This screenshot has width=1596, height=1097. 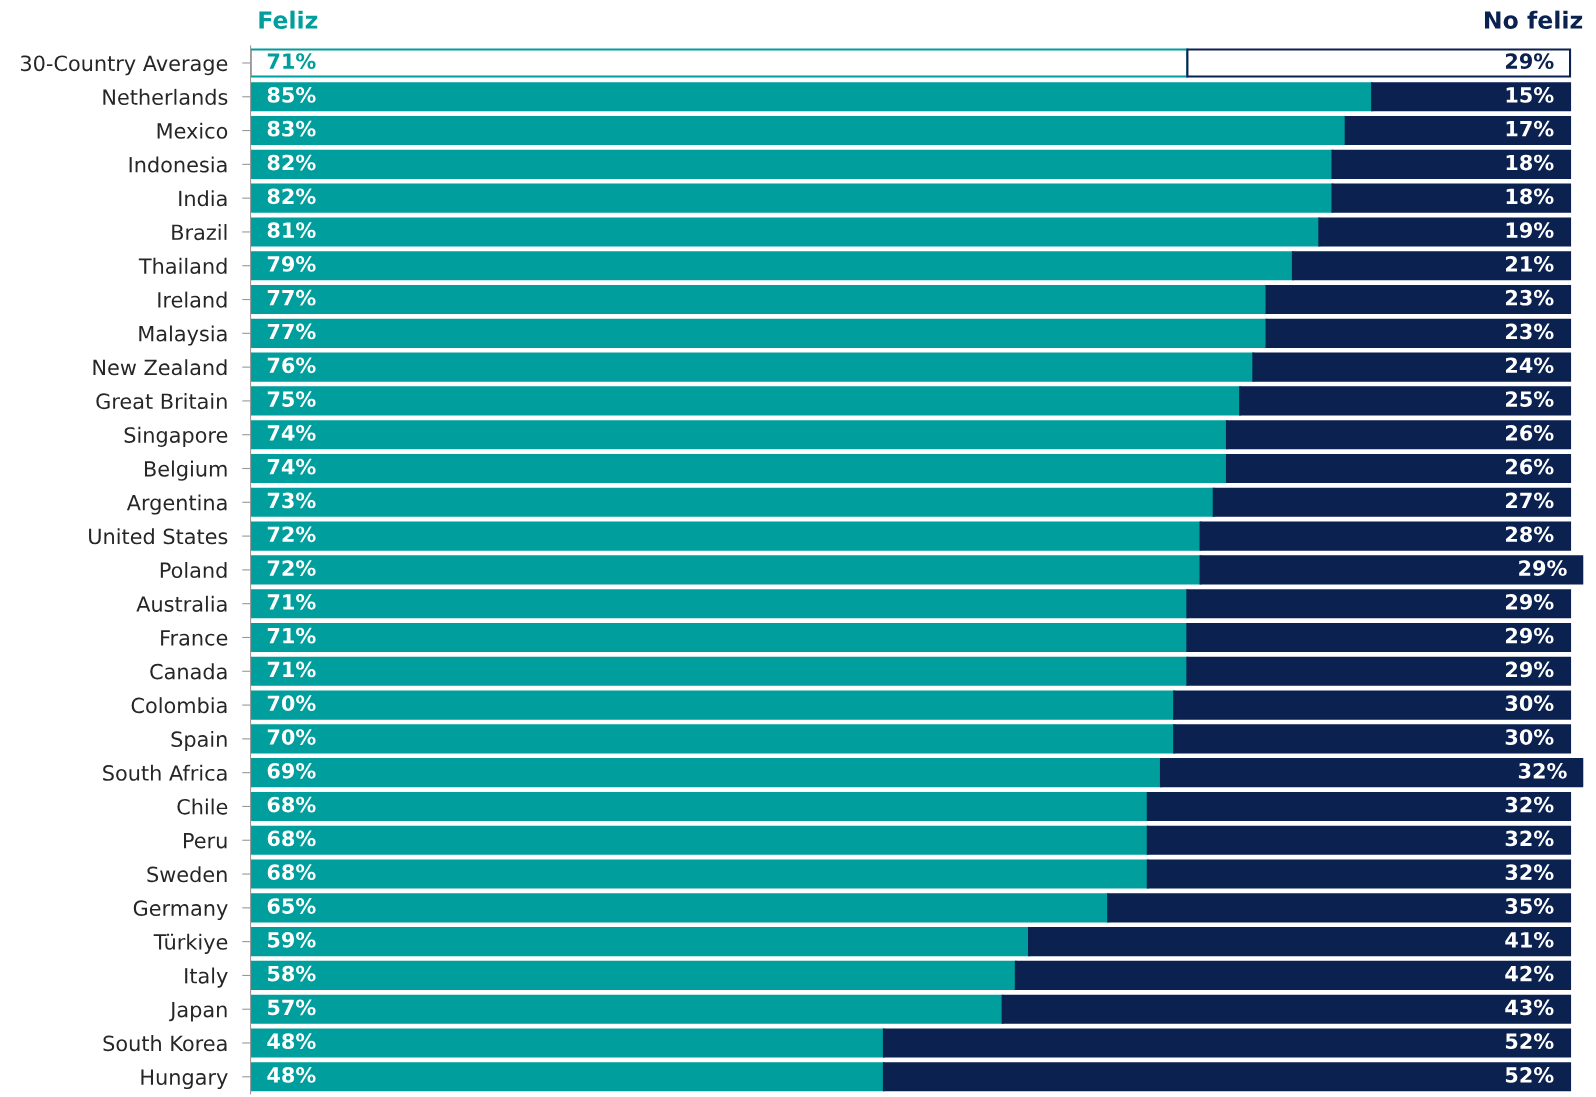 I want to click on y-tick-label: Great Britain, so click(x=161, y=401).